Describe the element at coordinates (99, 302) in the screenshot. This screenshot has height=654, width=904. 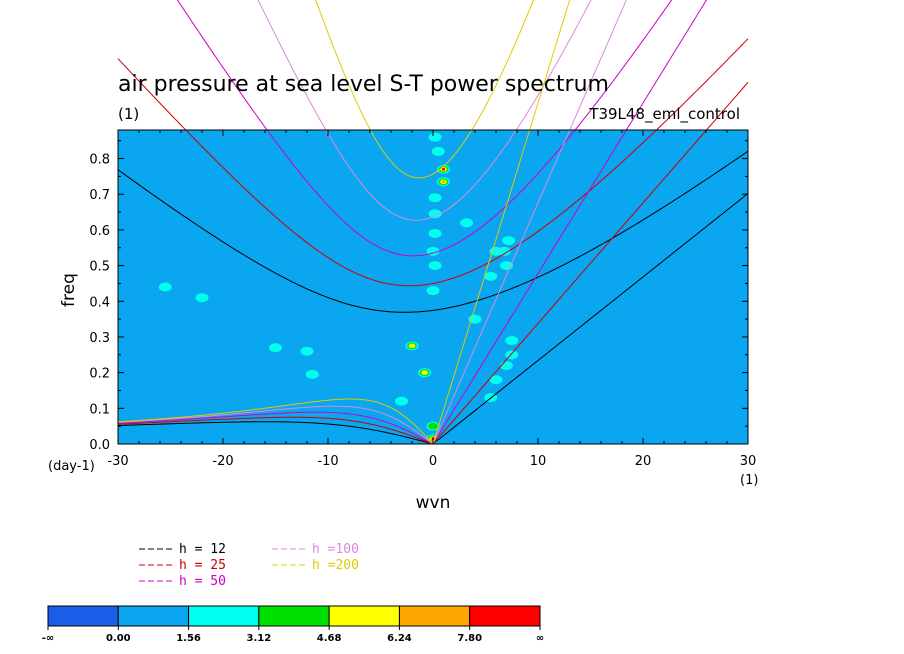
I see `y-tick-label: 0.4` at that location.